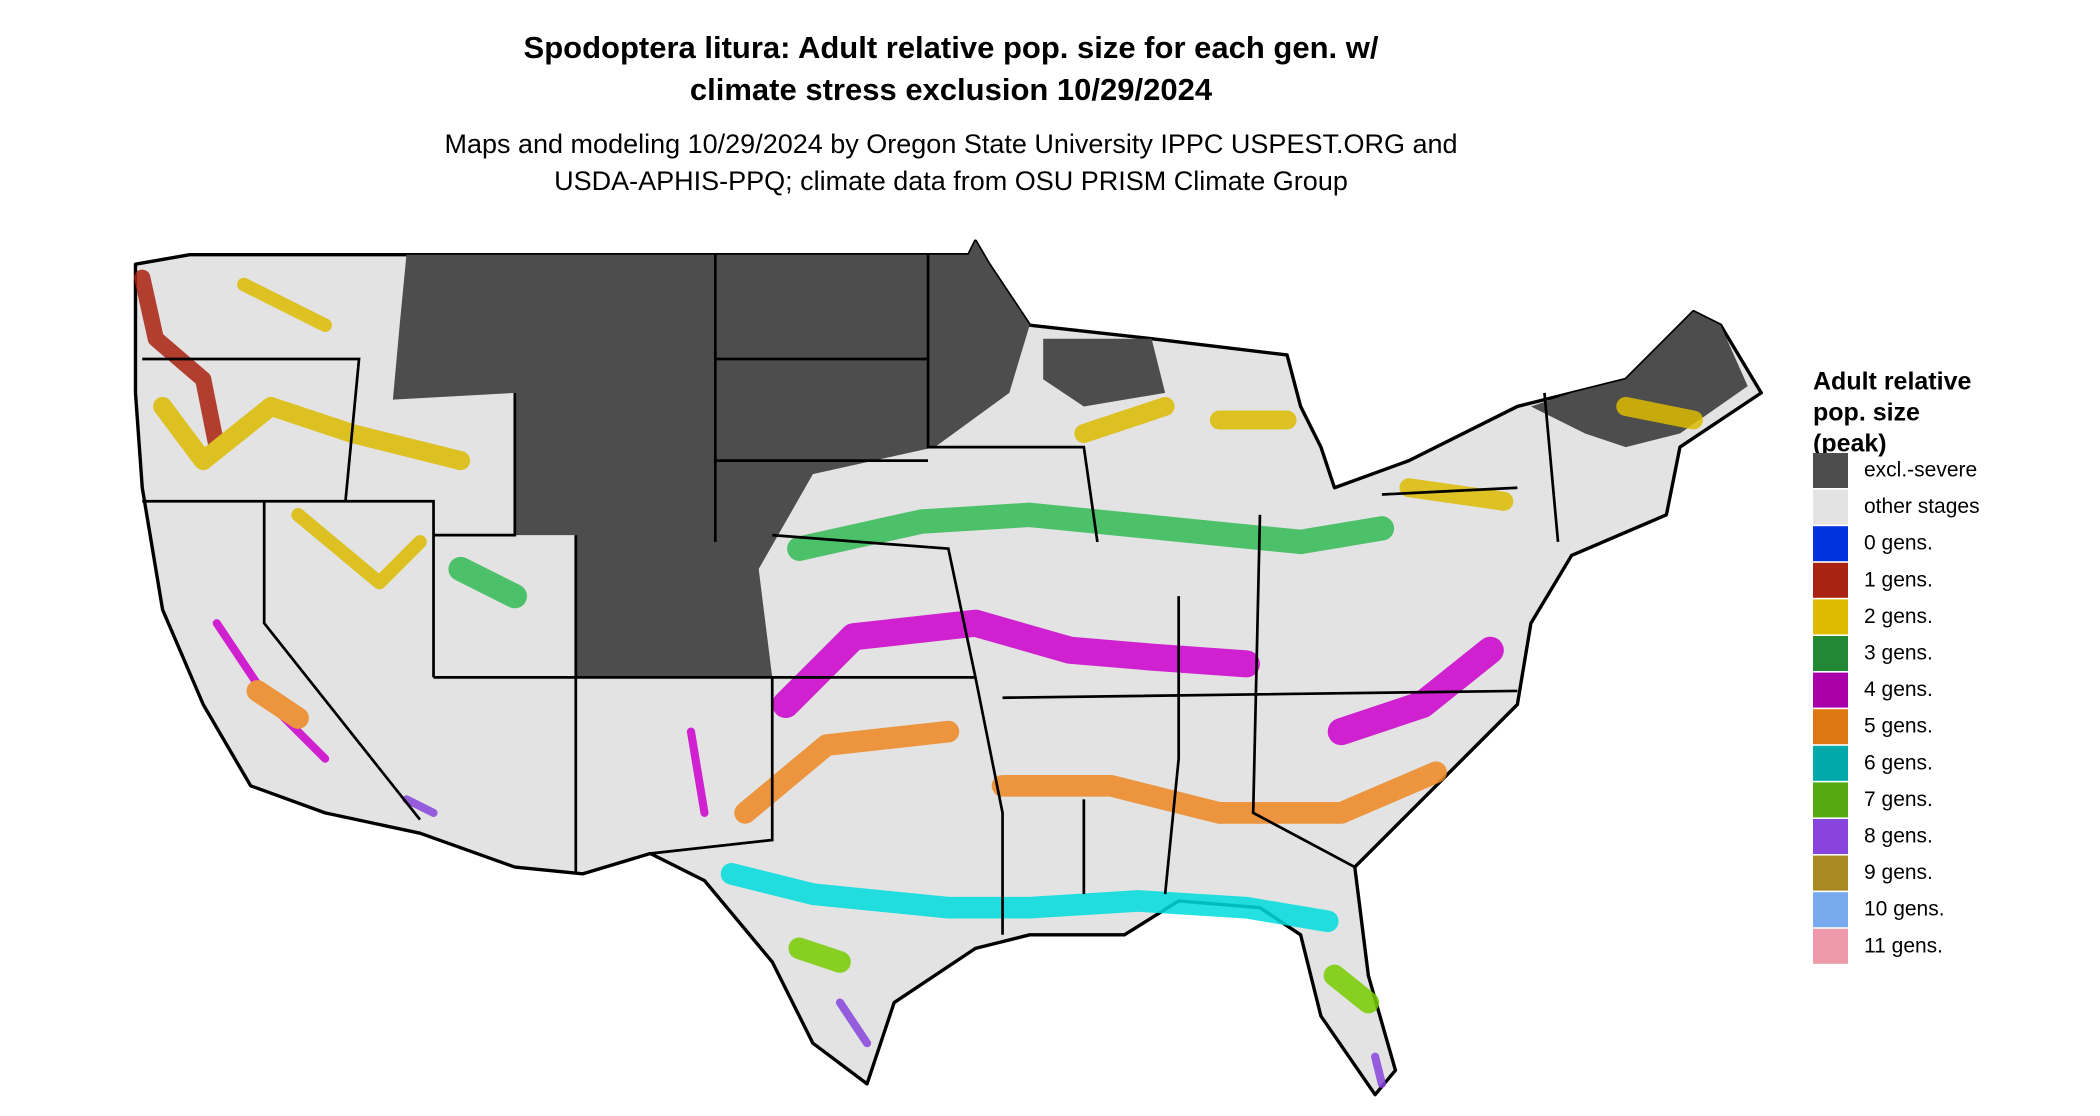 This screenshot has height=1116, width=2100. I want to click on legend-label: 2 gens., so click(1898, 616).